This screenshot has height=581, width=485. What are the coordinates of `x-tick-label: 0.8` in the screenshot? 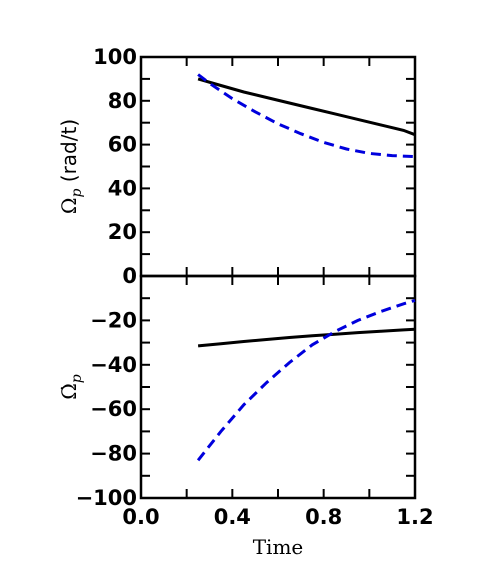 It's located at (323, 517).